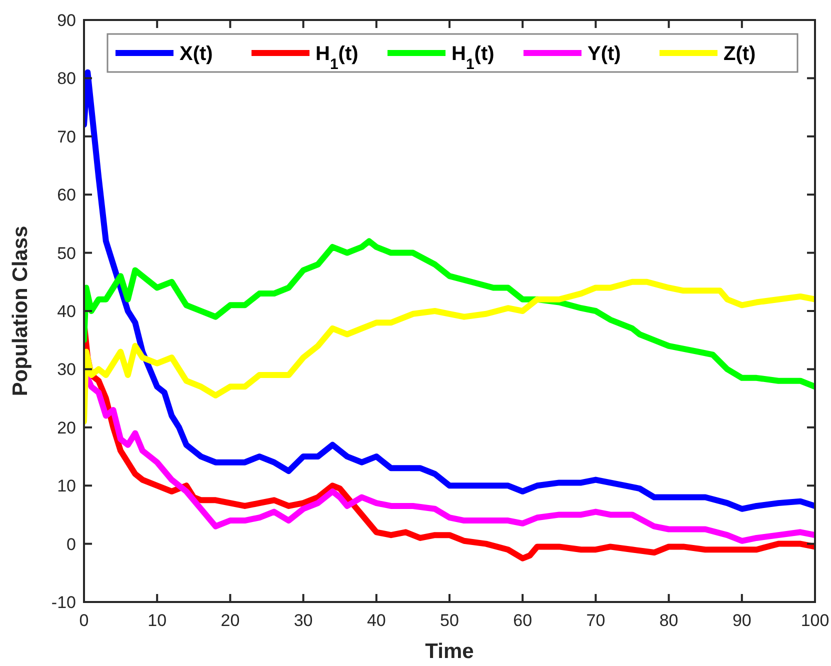 This screenshot has width=831, height=666. What do you see at coordinates (376, 620) in the screenshot?
I see `x-tick-label: 40` at bounding box center [376, 620].